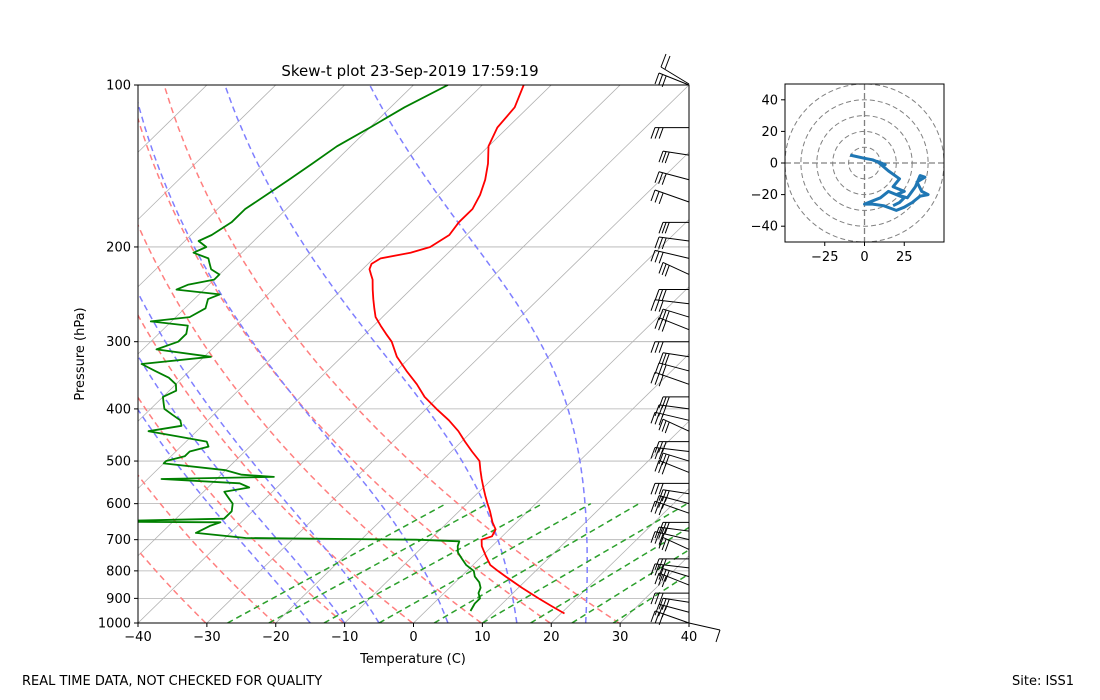 Image resolution: width=1100 pixels, height=700 pixels. I want to click on hodograph-y-tick-label: −20, so click(764, 195).